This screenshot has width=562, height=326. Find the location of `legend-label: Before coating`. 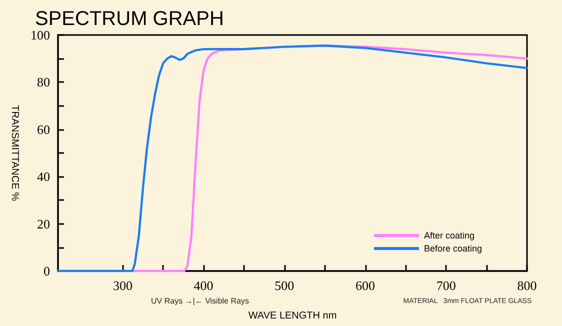

legend-label: Before coating is located at coordinates (453, 249).